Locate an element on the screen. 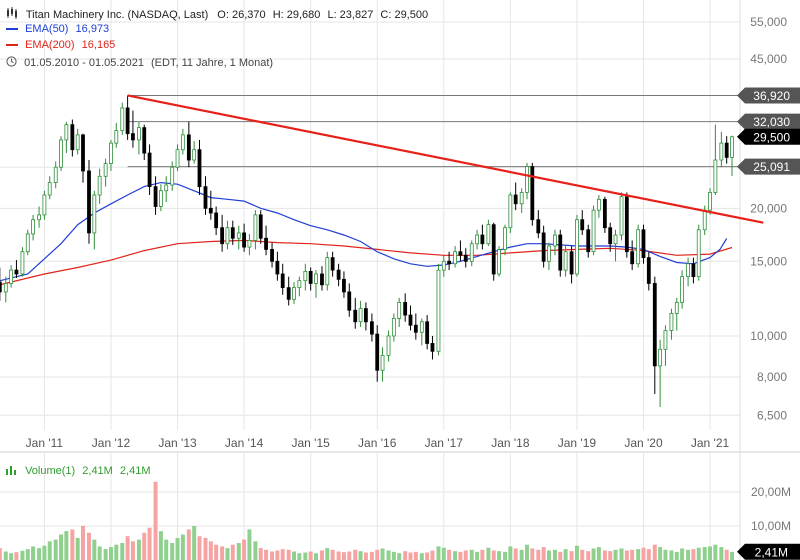 The height and width of the screenshot is (560, 800). time-tick-label: Jan '13 is located at coordinates (177, 443).